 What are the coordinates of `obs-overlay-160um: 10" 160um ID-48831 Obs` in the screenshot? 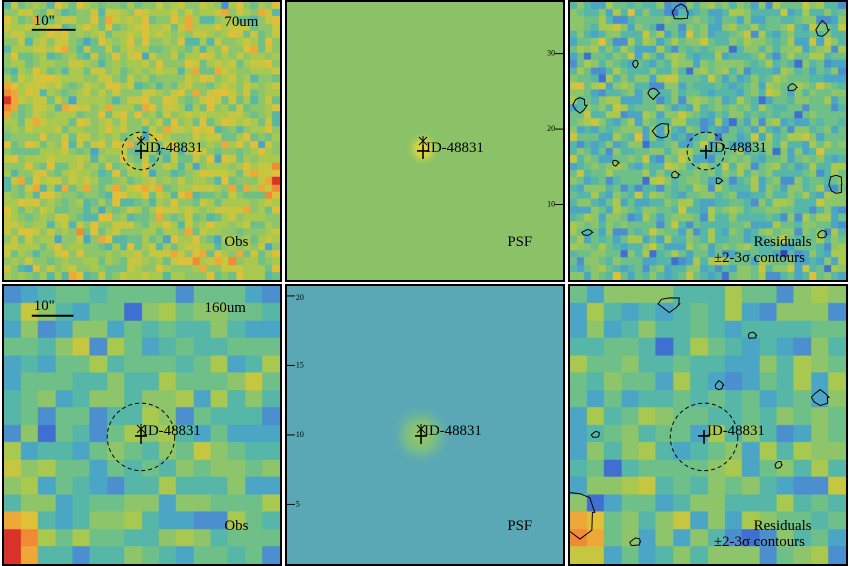 It's located at (140, 416).